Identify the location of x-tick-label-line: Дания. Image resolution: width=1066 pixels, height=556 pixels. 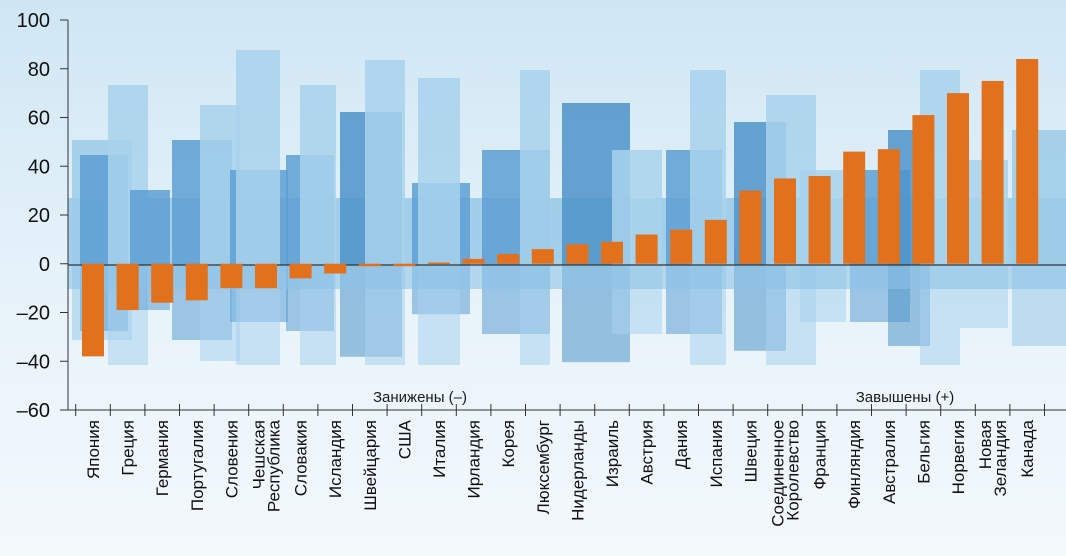
(681, 444).